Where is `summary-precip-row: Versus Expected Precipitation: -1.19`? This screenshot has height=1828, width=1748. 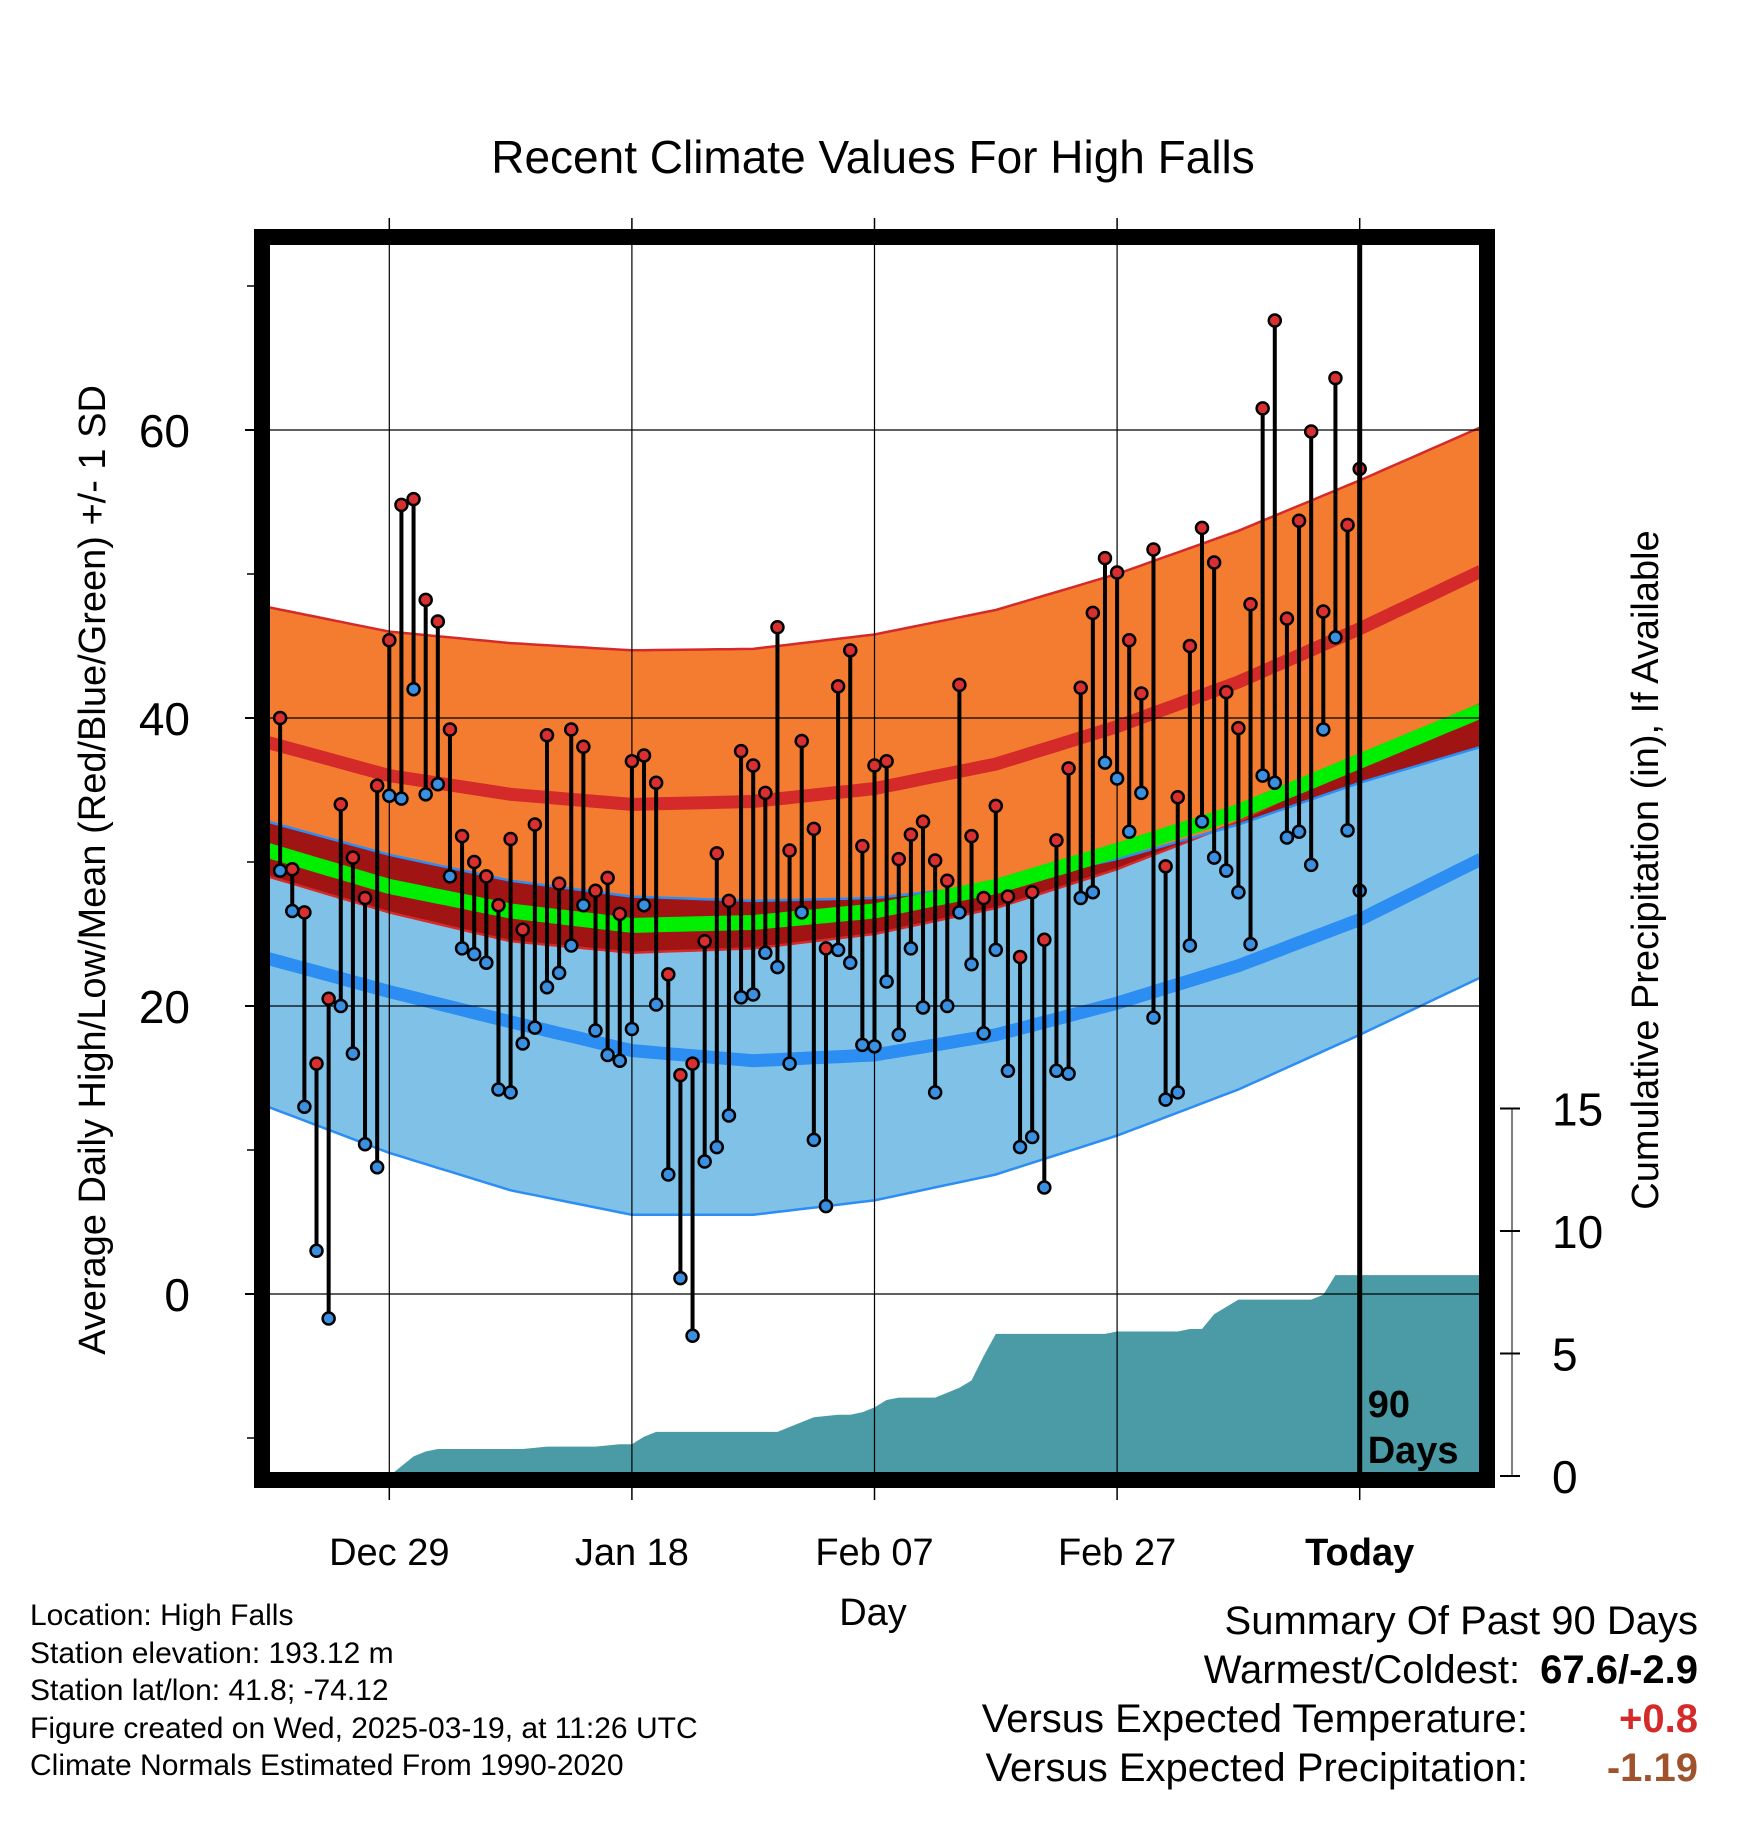 summary-precip-row: Versus Expected Precipitation: -1.19 is located at coordinates (1340, 1768).